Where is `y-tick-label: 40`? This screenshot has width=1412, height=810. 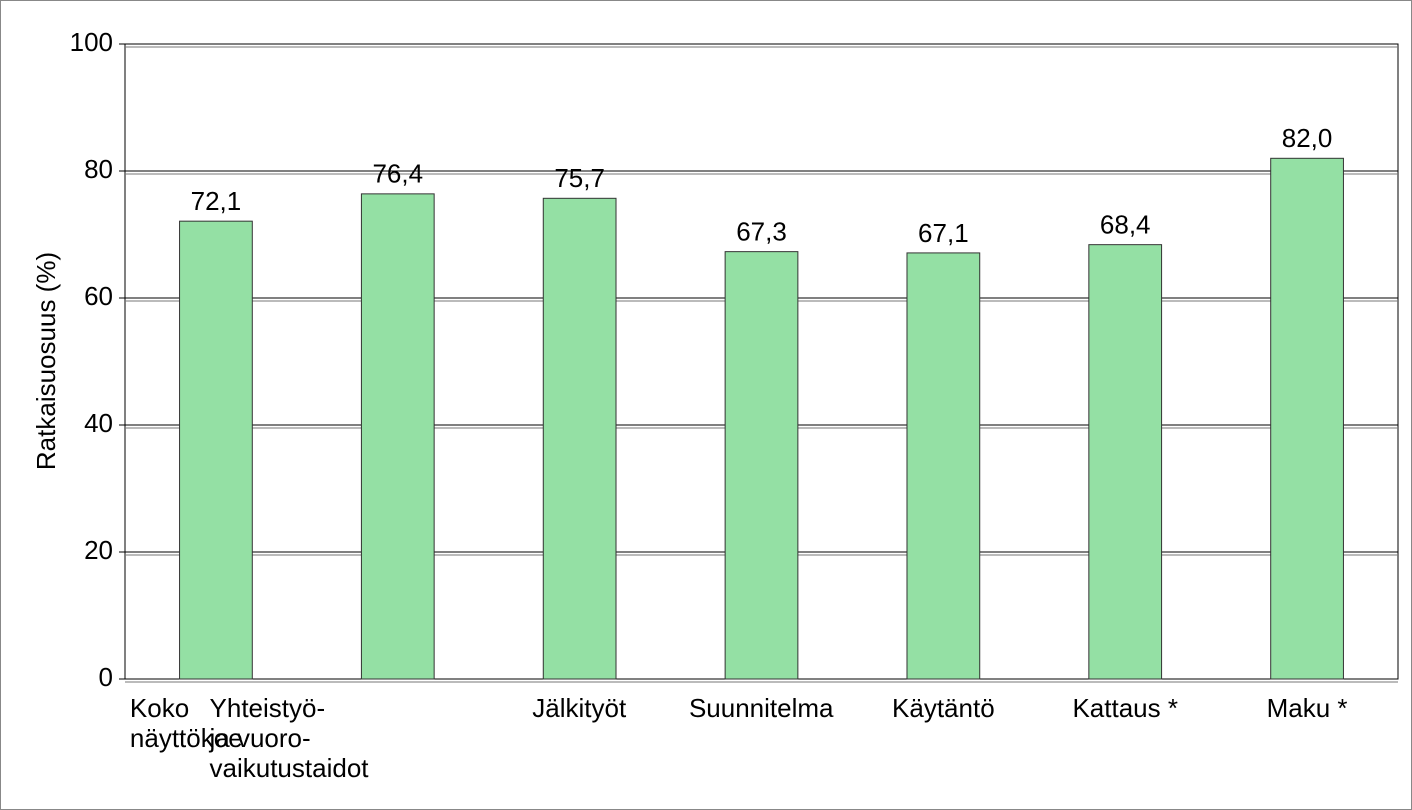
y-tick-label: 40 is located at coordinates (98, 423).